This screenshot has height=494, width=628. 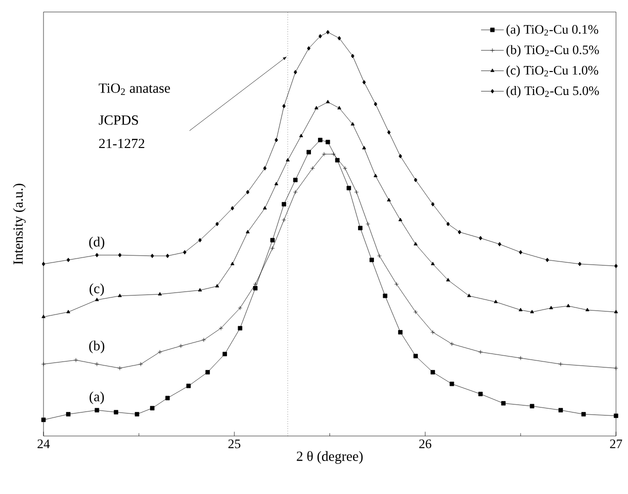 I want to click on annotation: (d), so click(x=96, y=243).